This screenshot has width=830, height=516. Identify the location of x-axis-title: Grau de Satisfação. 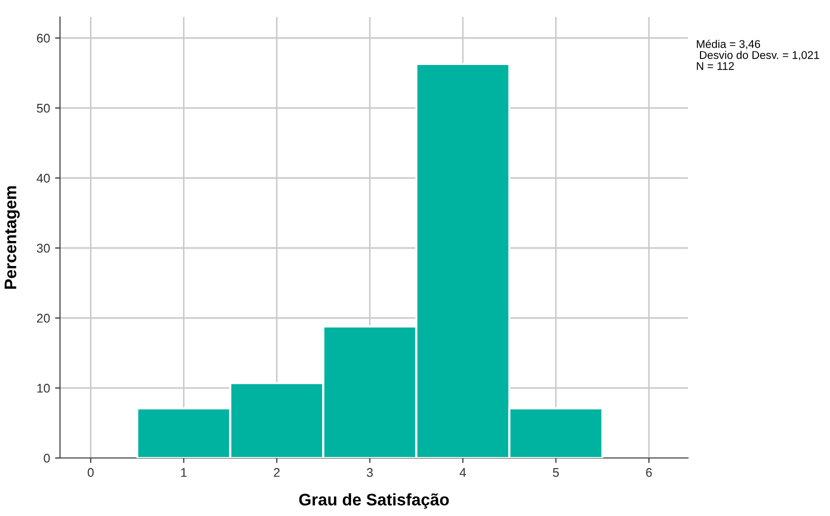
(374, 501).